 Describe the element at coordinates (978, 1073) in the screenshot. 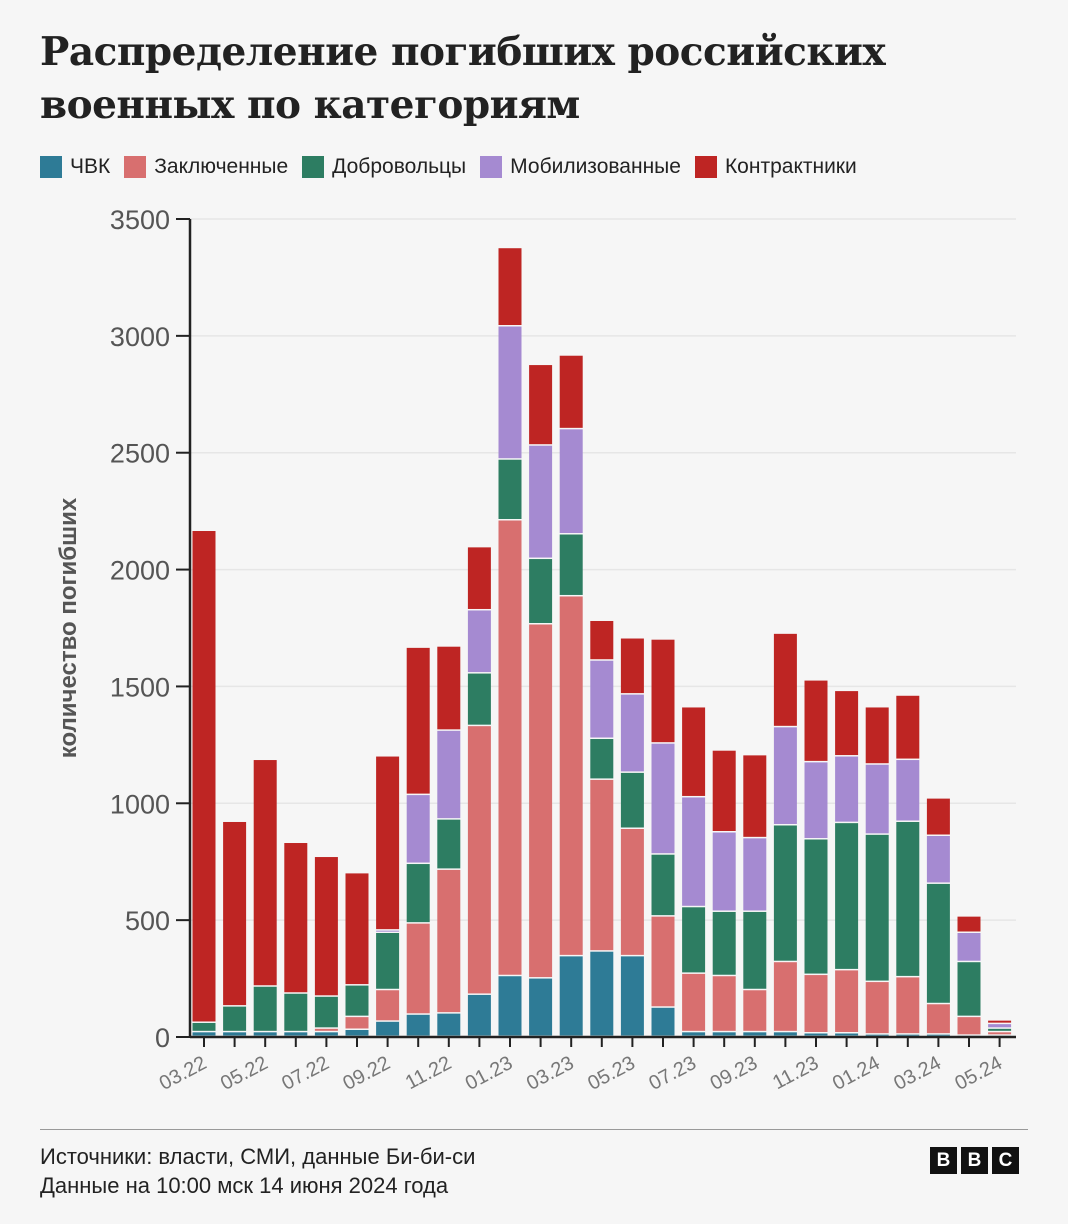

I see `x-tick-label: 05.24` at that location.